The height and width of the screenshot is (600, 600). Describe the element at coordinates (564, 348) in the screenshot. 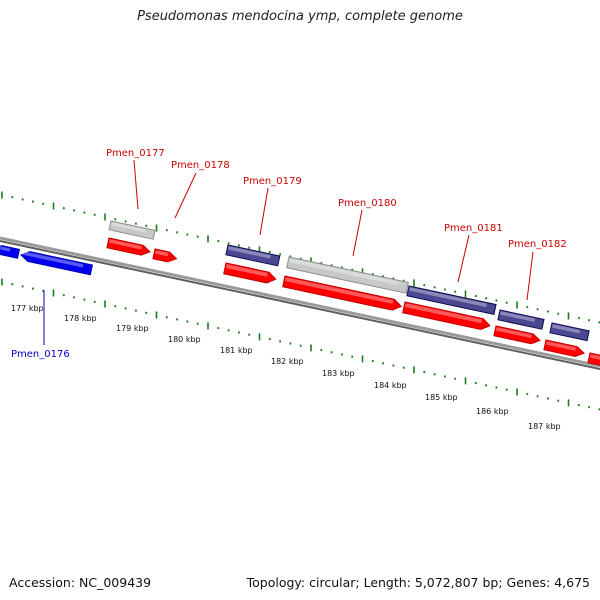

I see `cds-next` at that location.